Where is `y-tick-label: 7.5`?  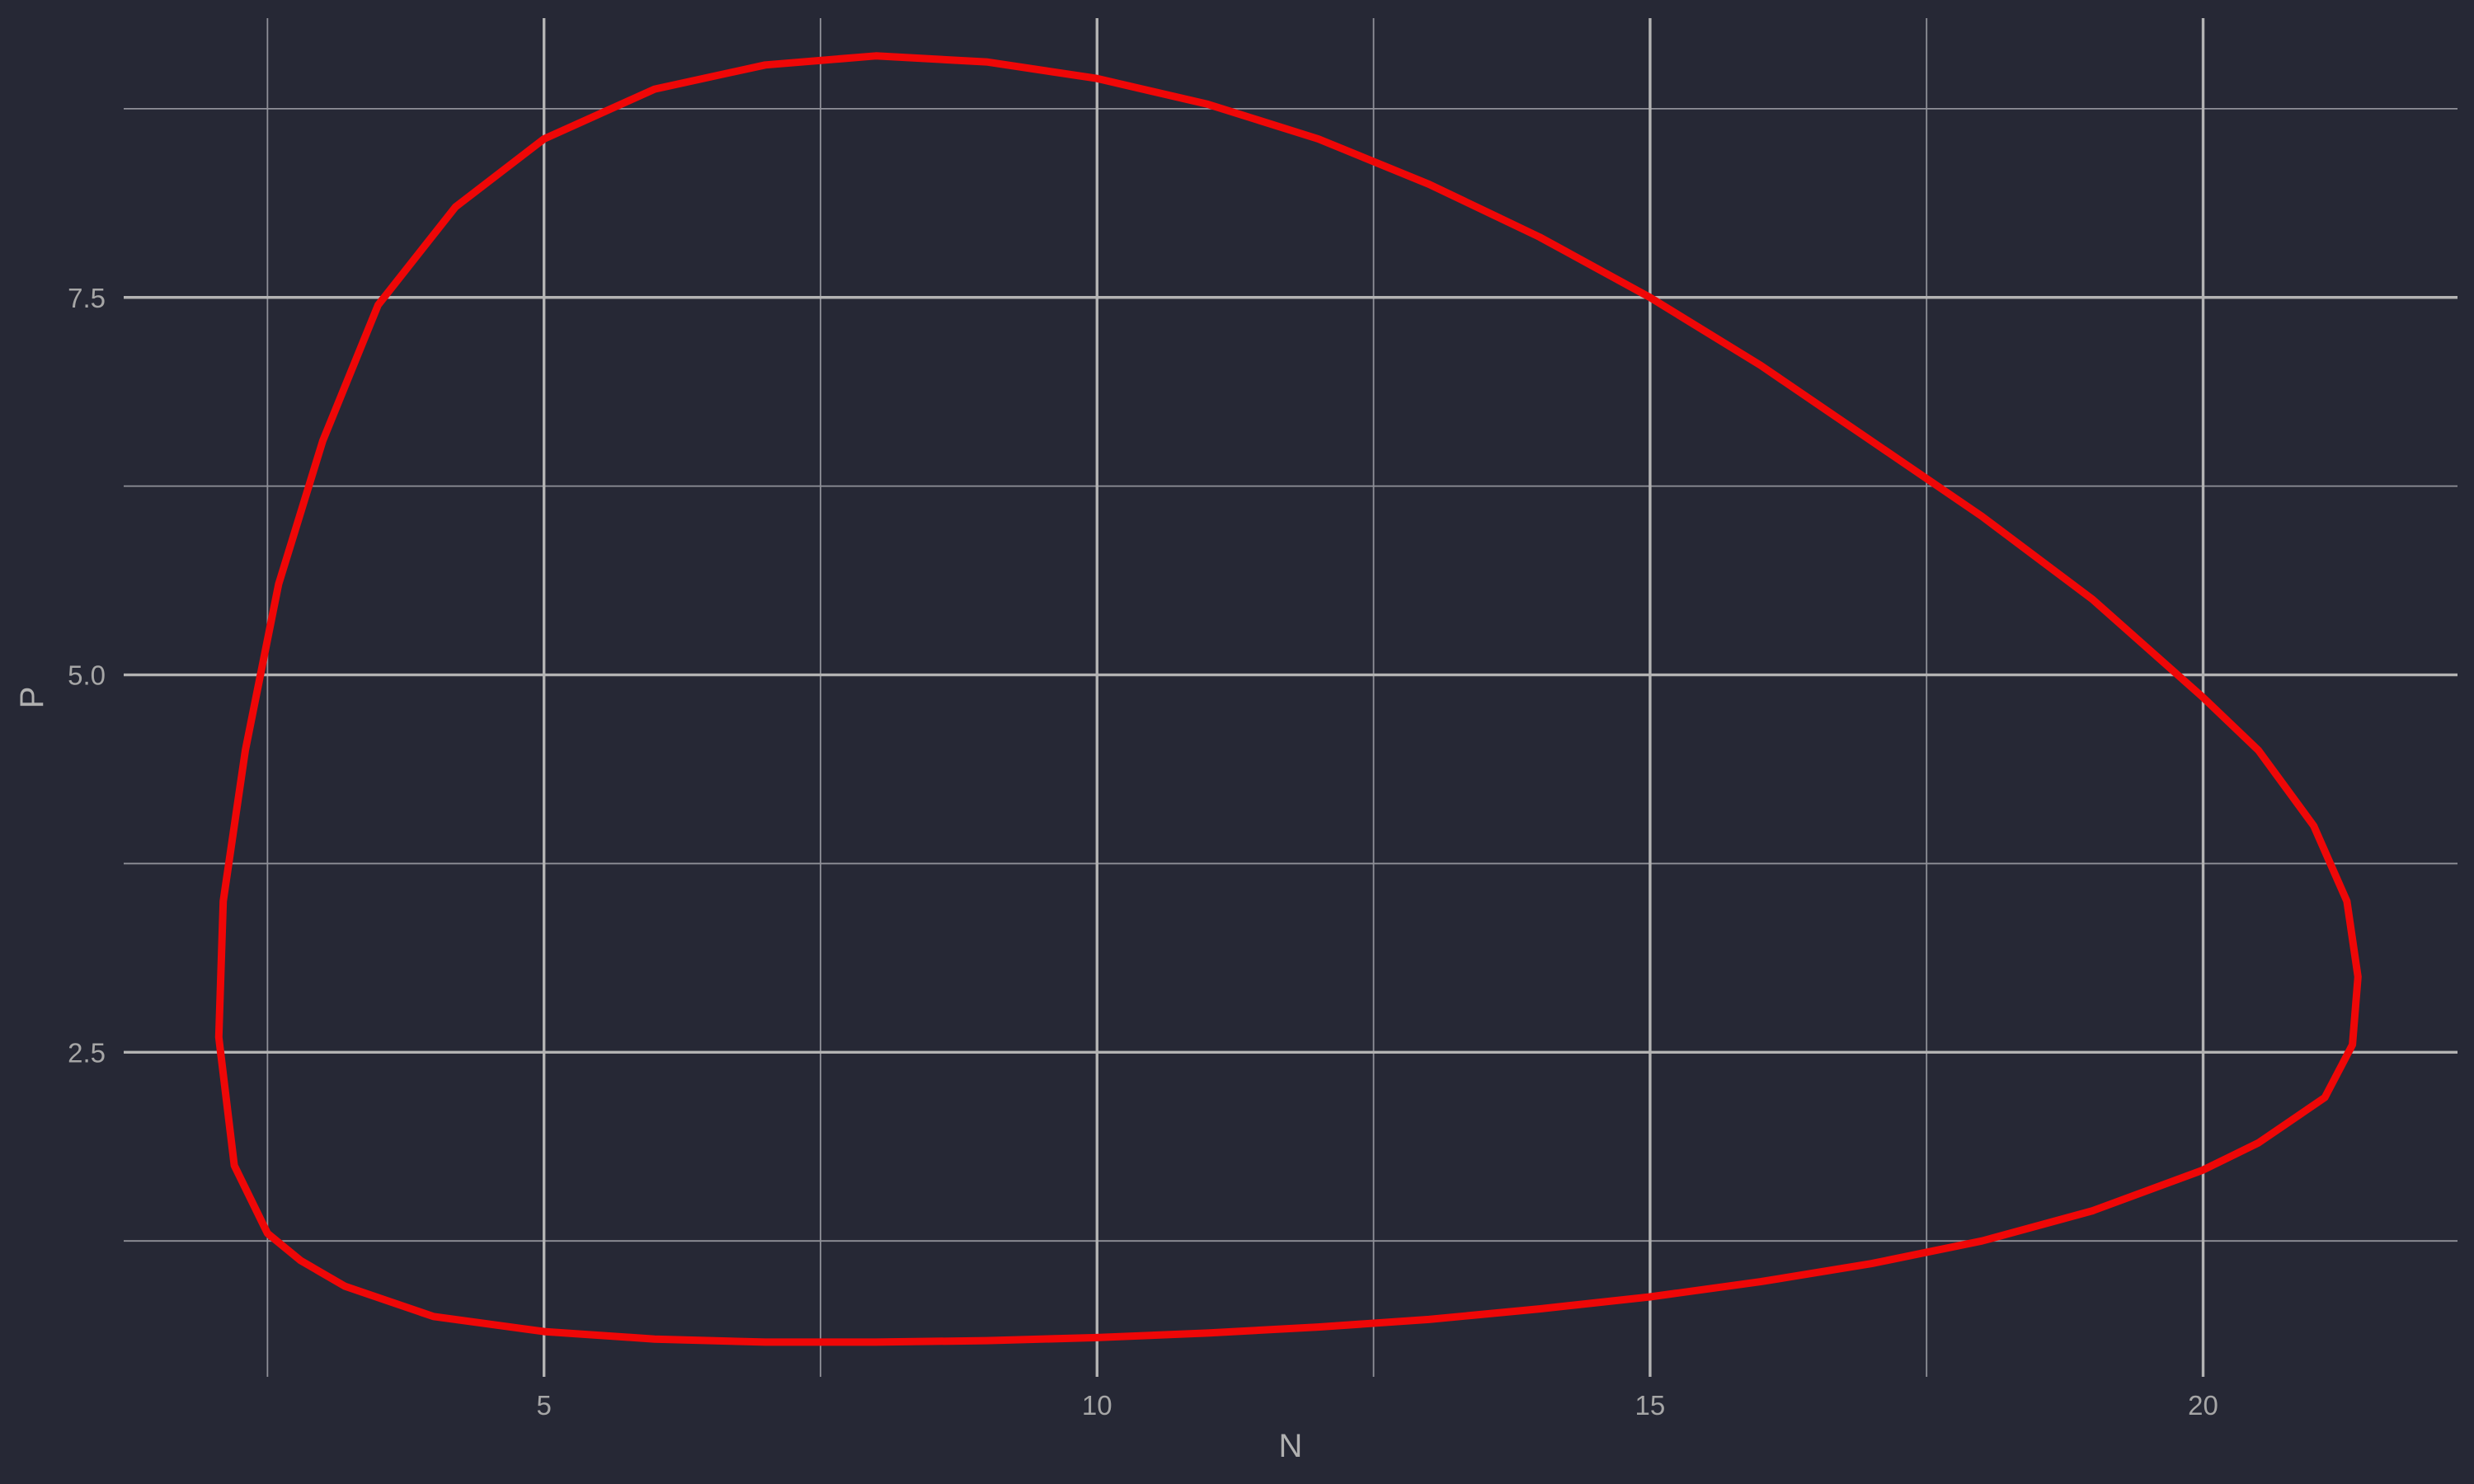
y-tick-label: 7.5 is located at coordinates (87, 298).